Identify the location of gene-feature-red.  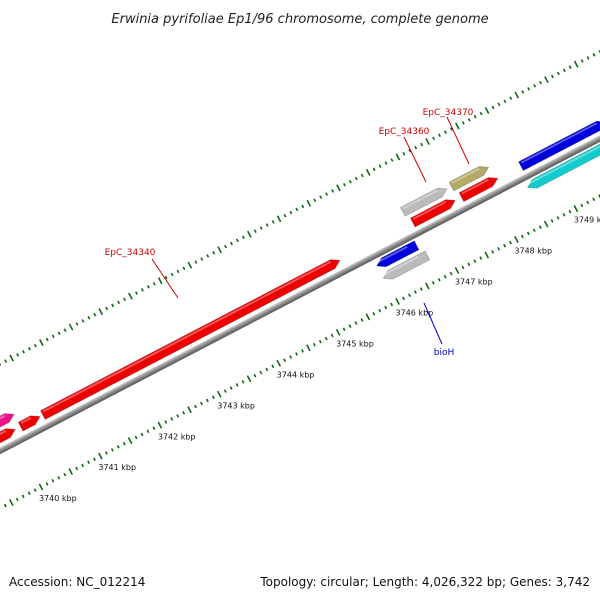
(8, 436).